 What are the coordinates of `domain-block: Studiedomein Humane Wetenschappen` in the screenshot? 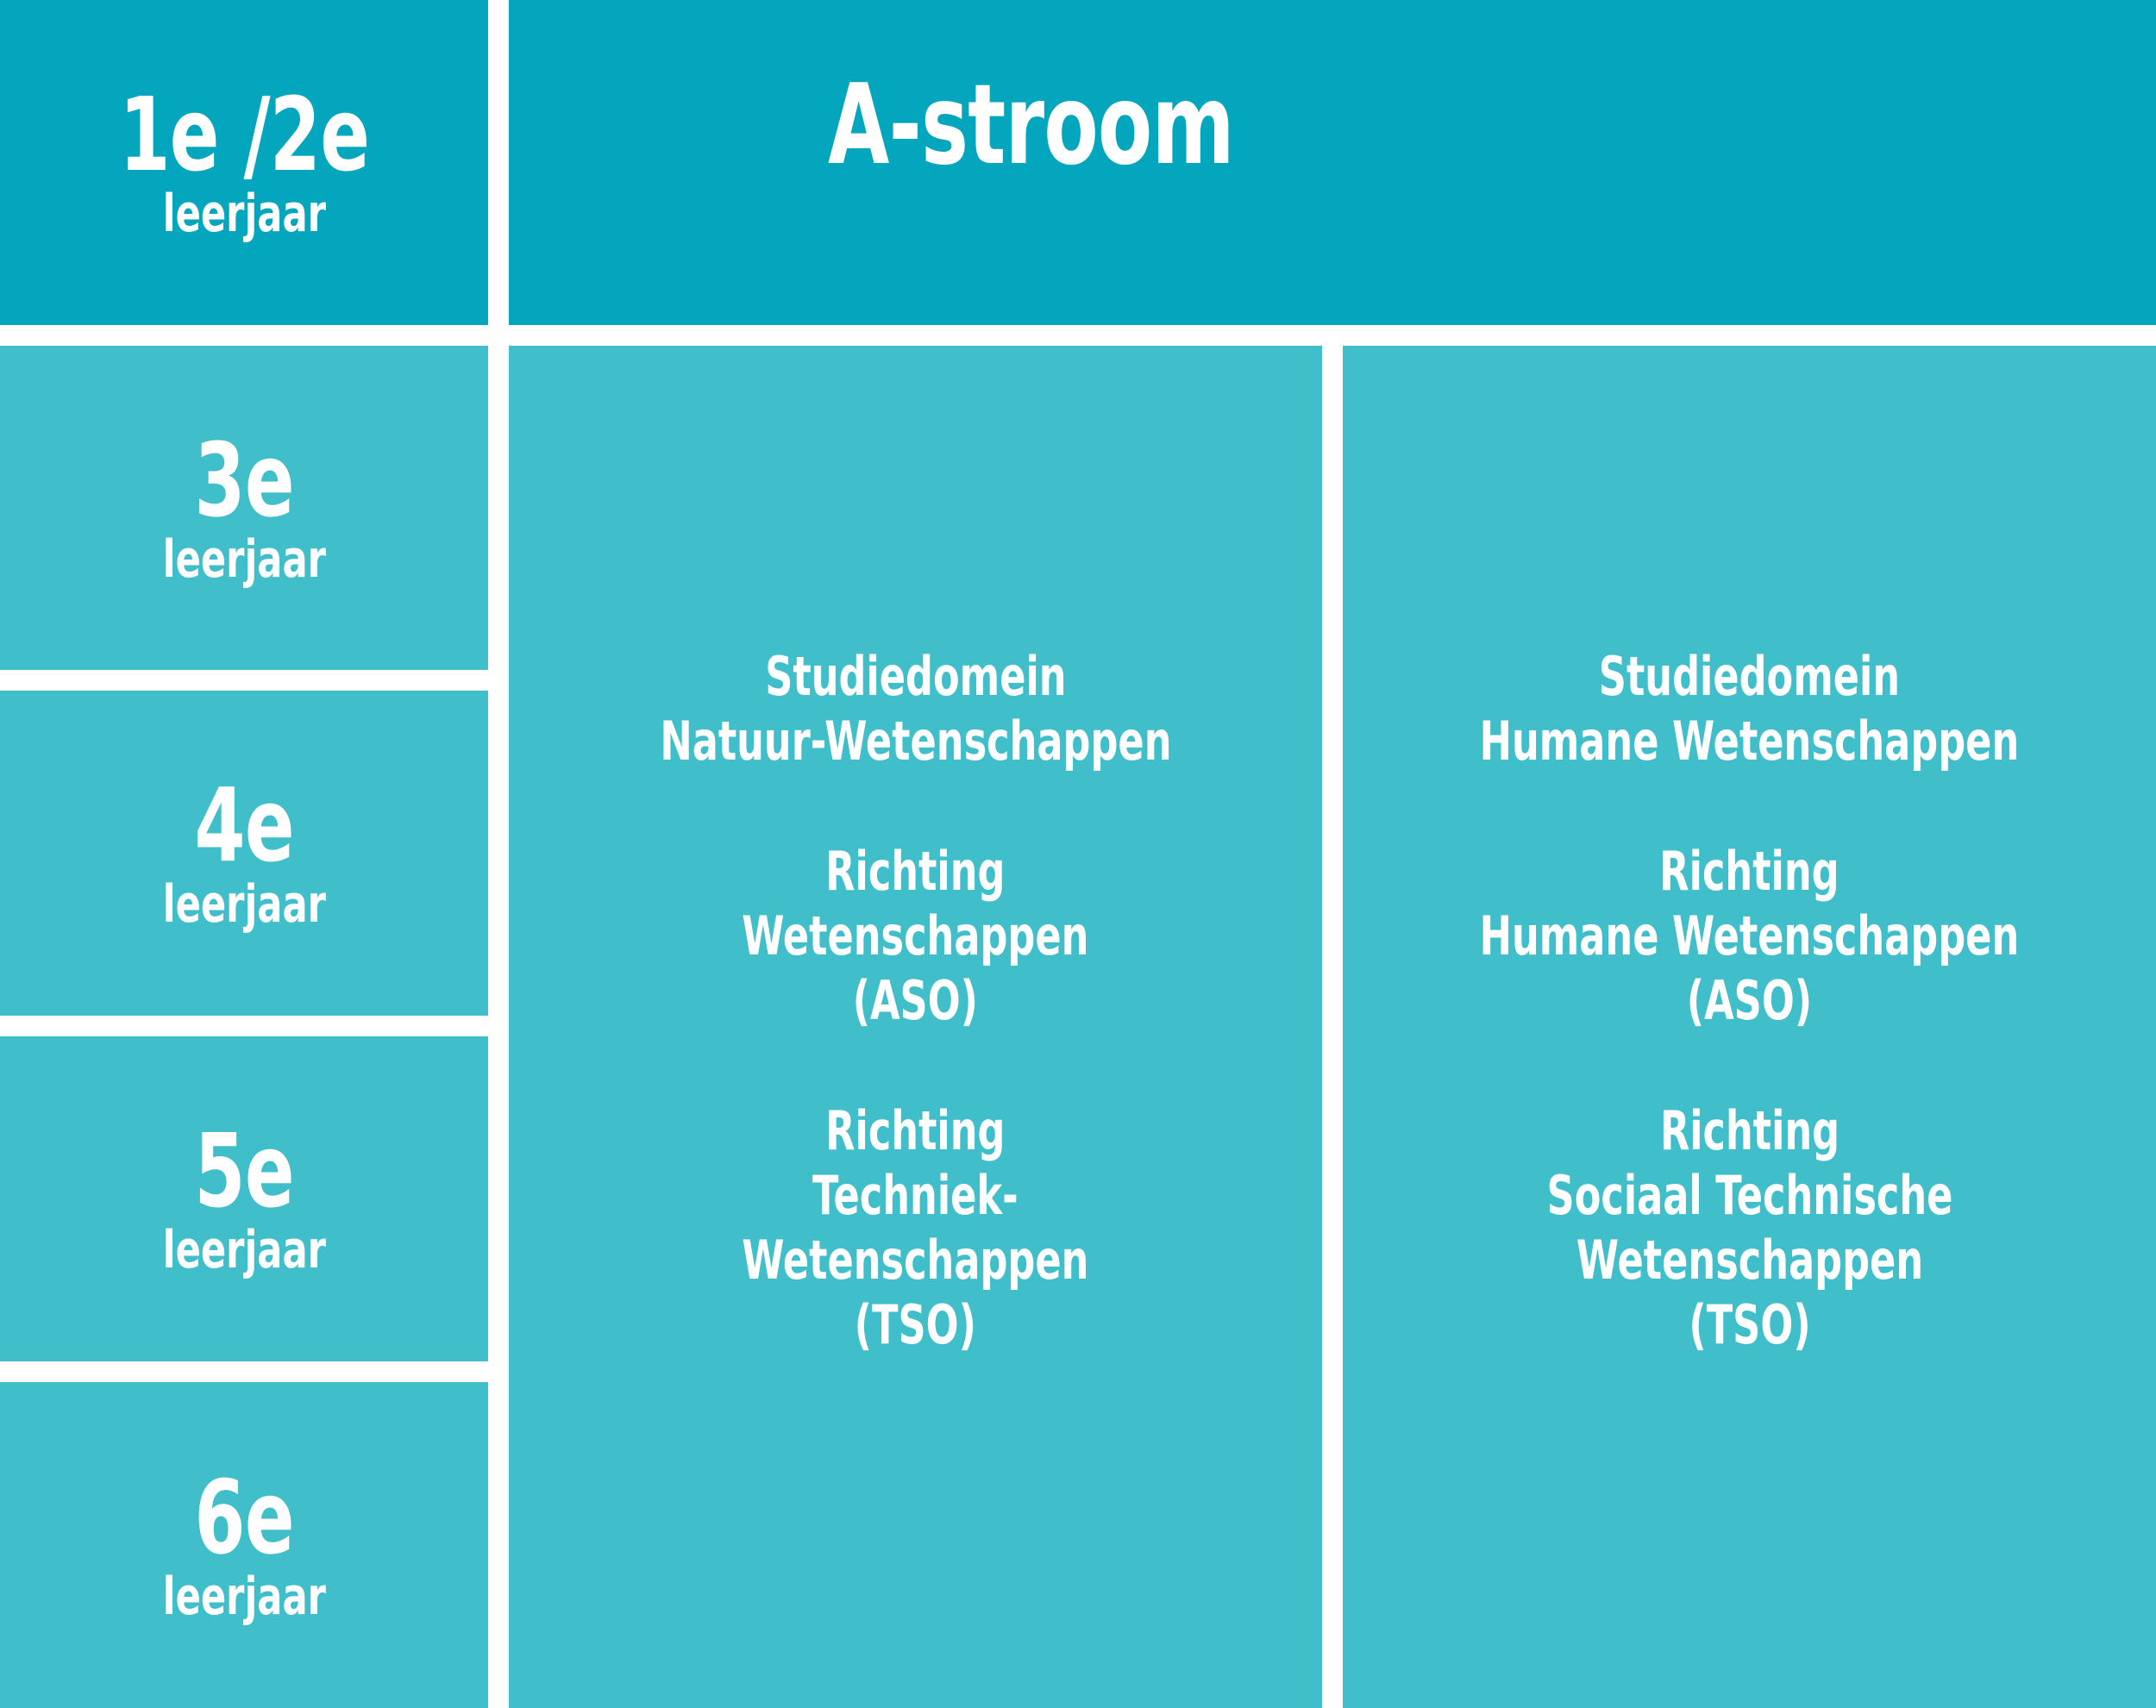 It's located at (1750, 708).